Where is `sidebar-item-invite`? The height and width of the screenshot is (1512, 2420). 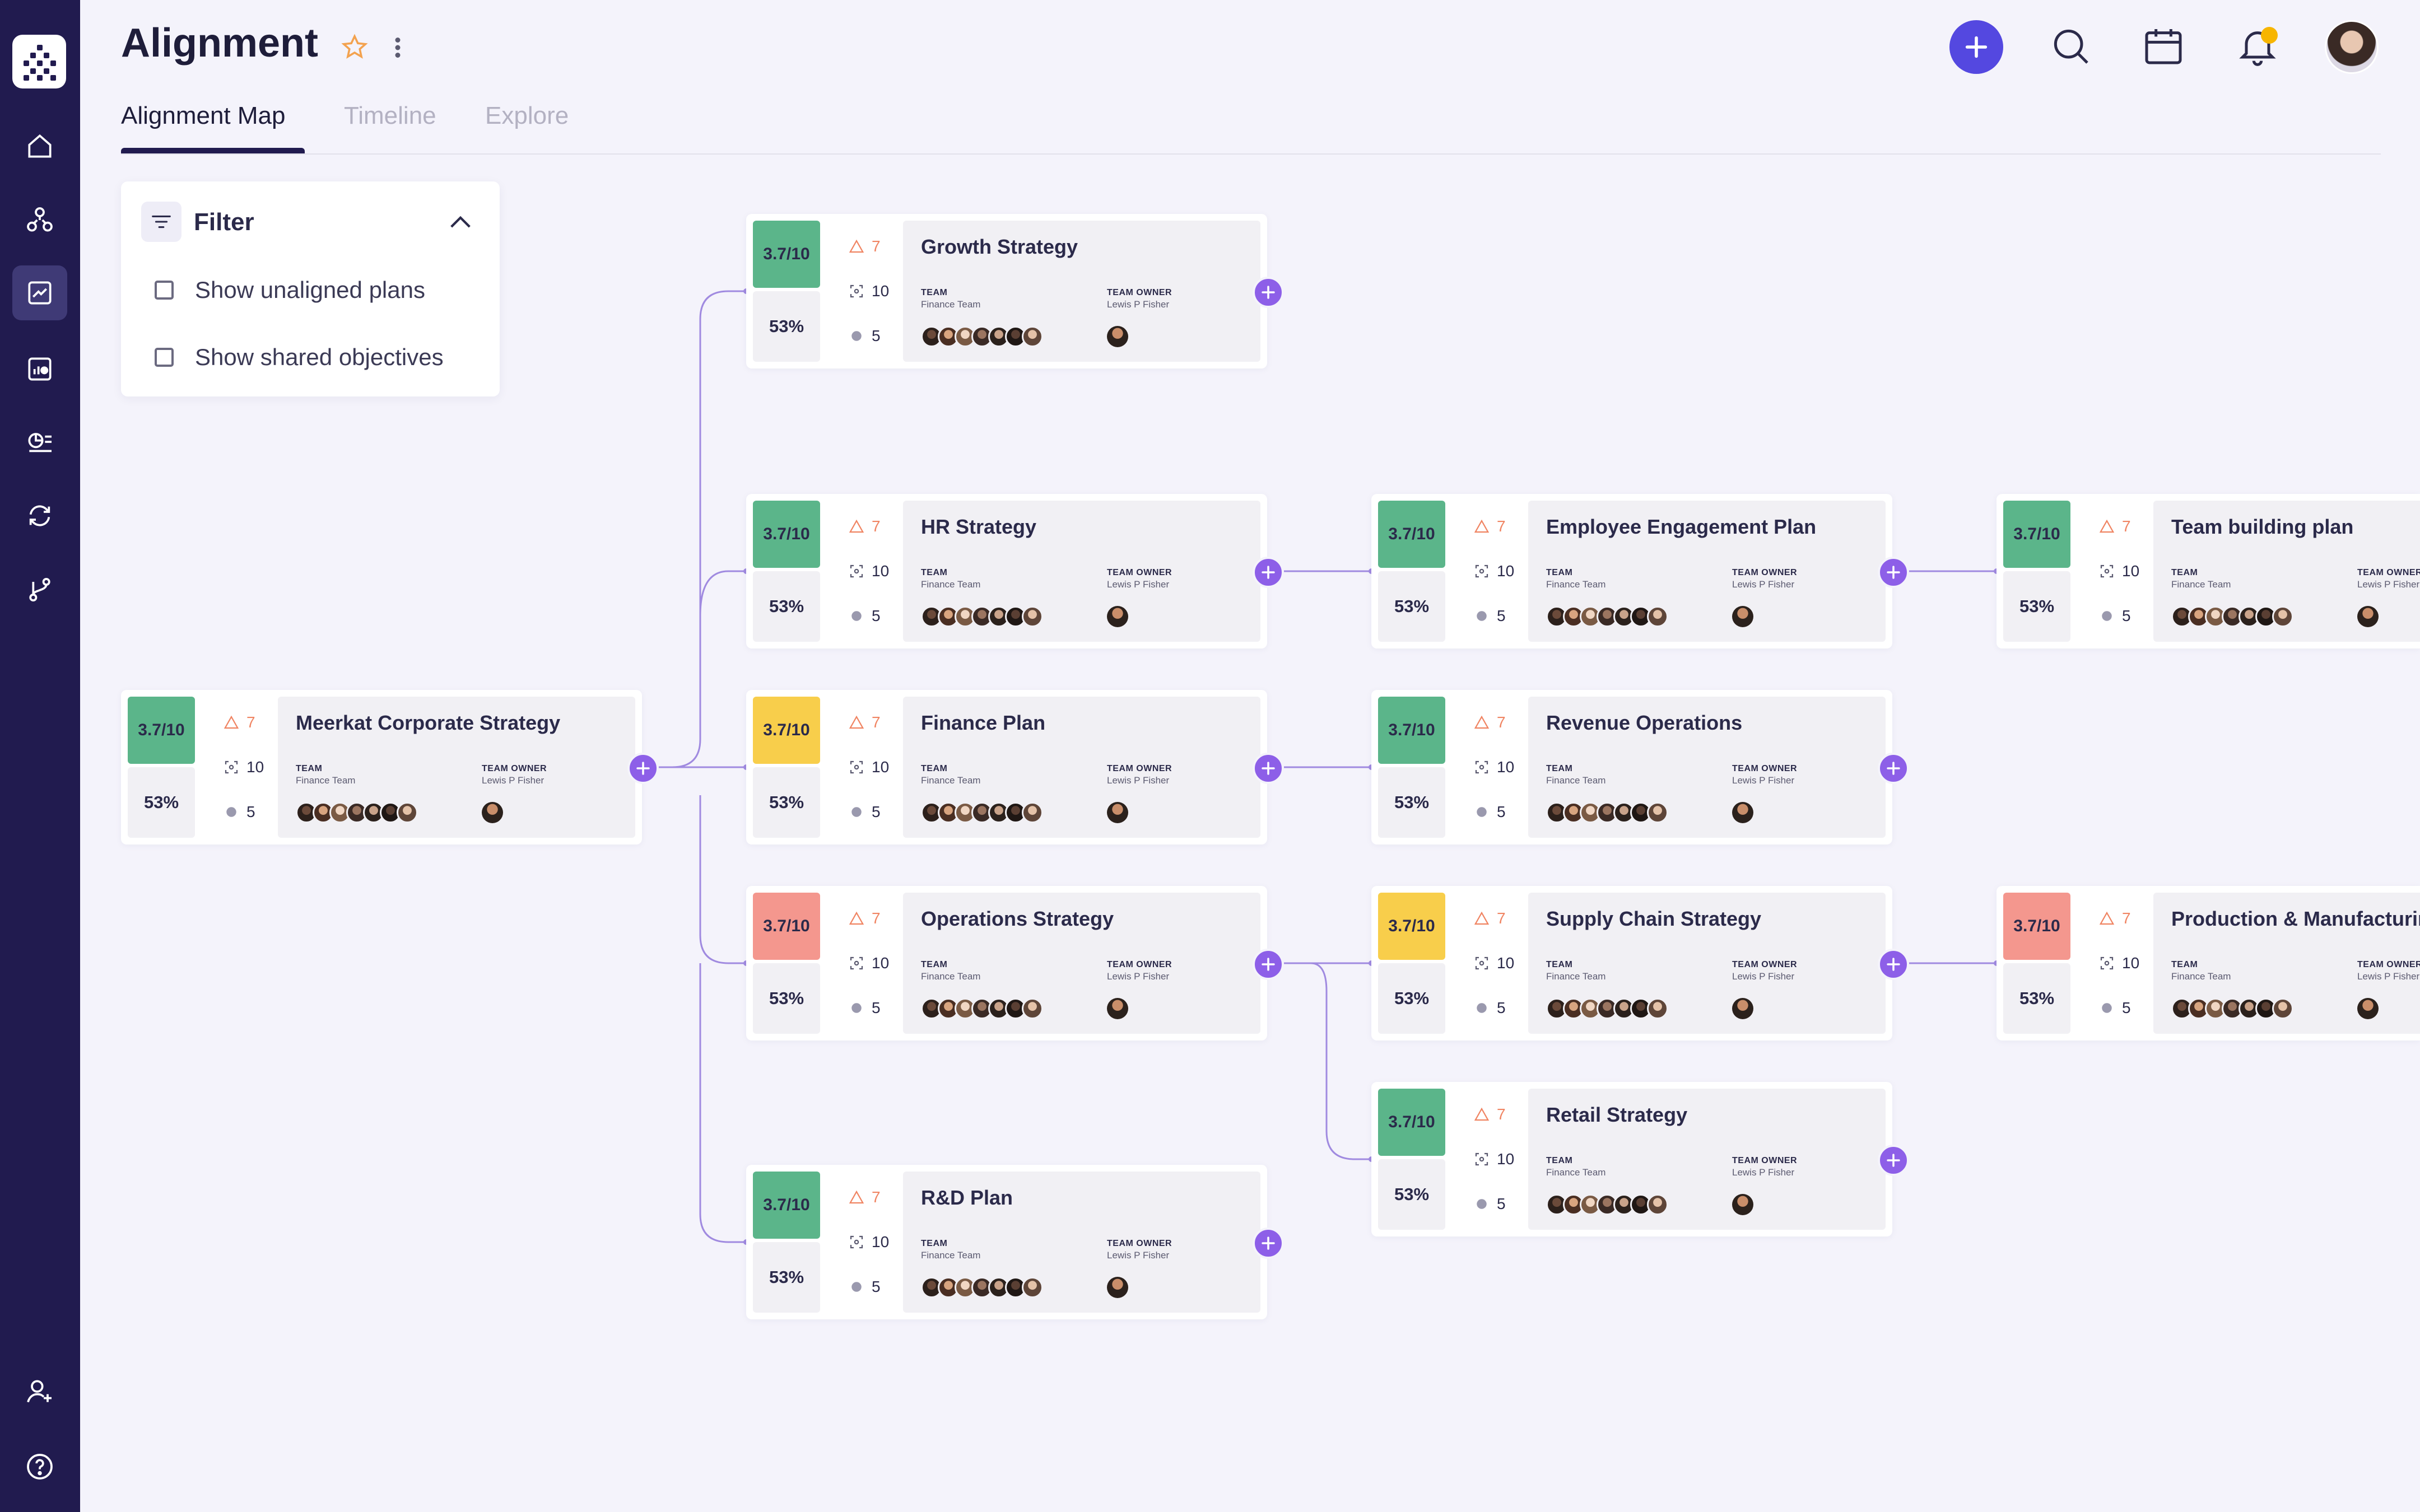 sidebar-item-invite is located at coordinates (39, 1392).